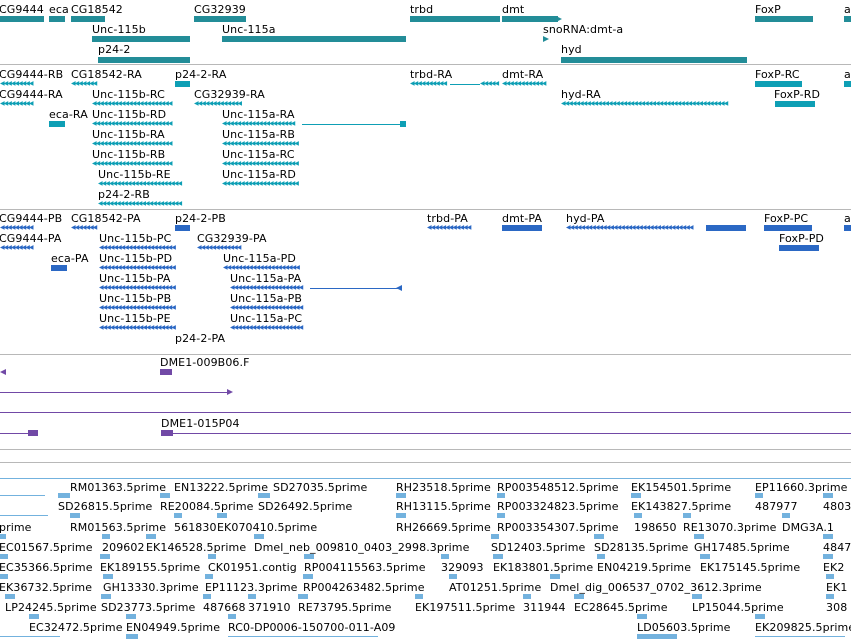 Image resolution: width=851 pixels, height=642 pixels. What do you see at coordinates (200, 338) in the screenshot?
I see `protein-label: p24-2-PA` at bounding box center [200, 338].